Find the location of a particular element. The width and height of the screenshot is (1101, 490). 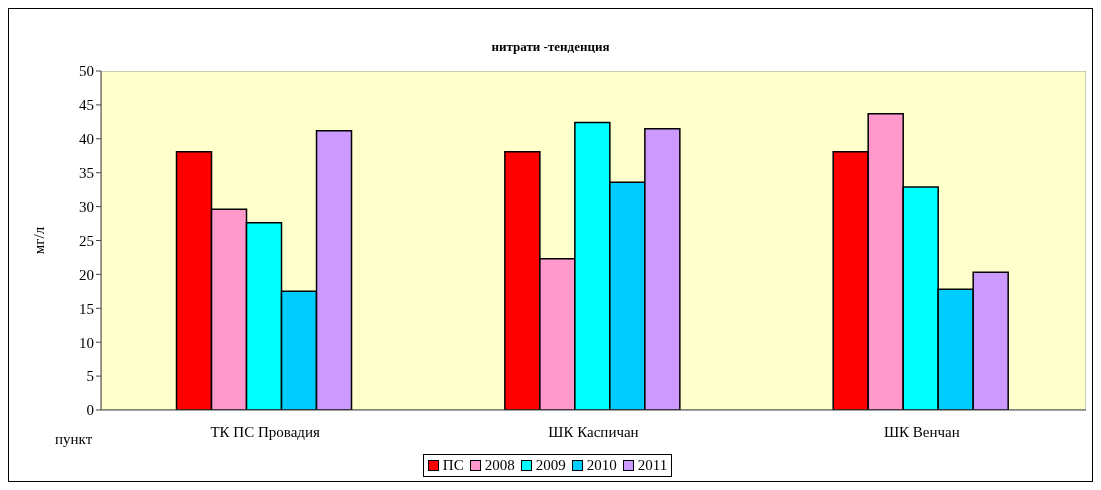

x-tick-label: ШК Каспичан is located at coordinates (593, 431).